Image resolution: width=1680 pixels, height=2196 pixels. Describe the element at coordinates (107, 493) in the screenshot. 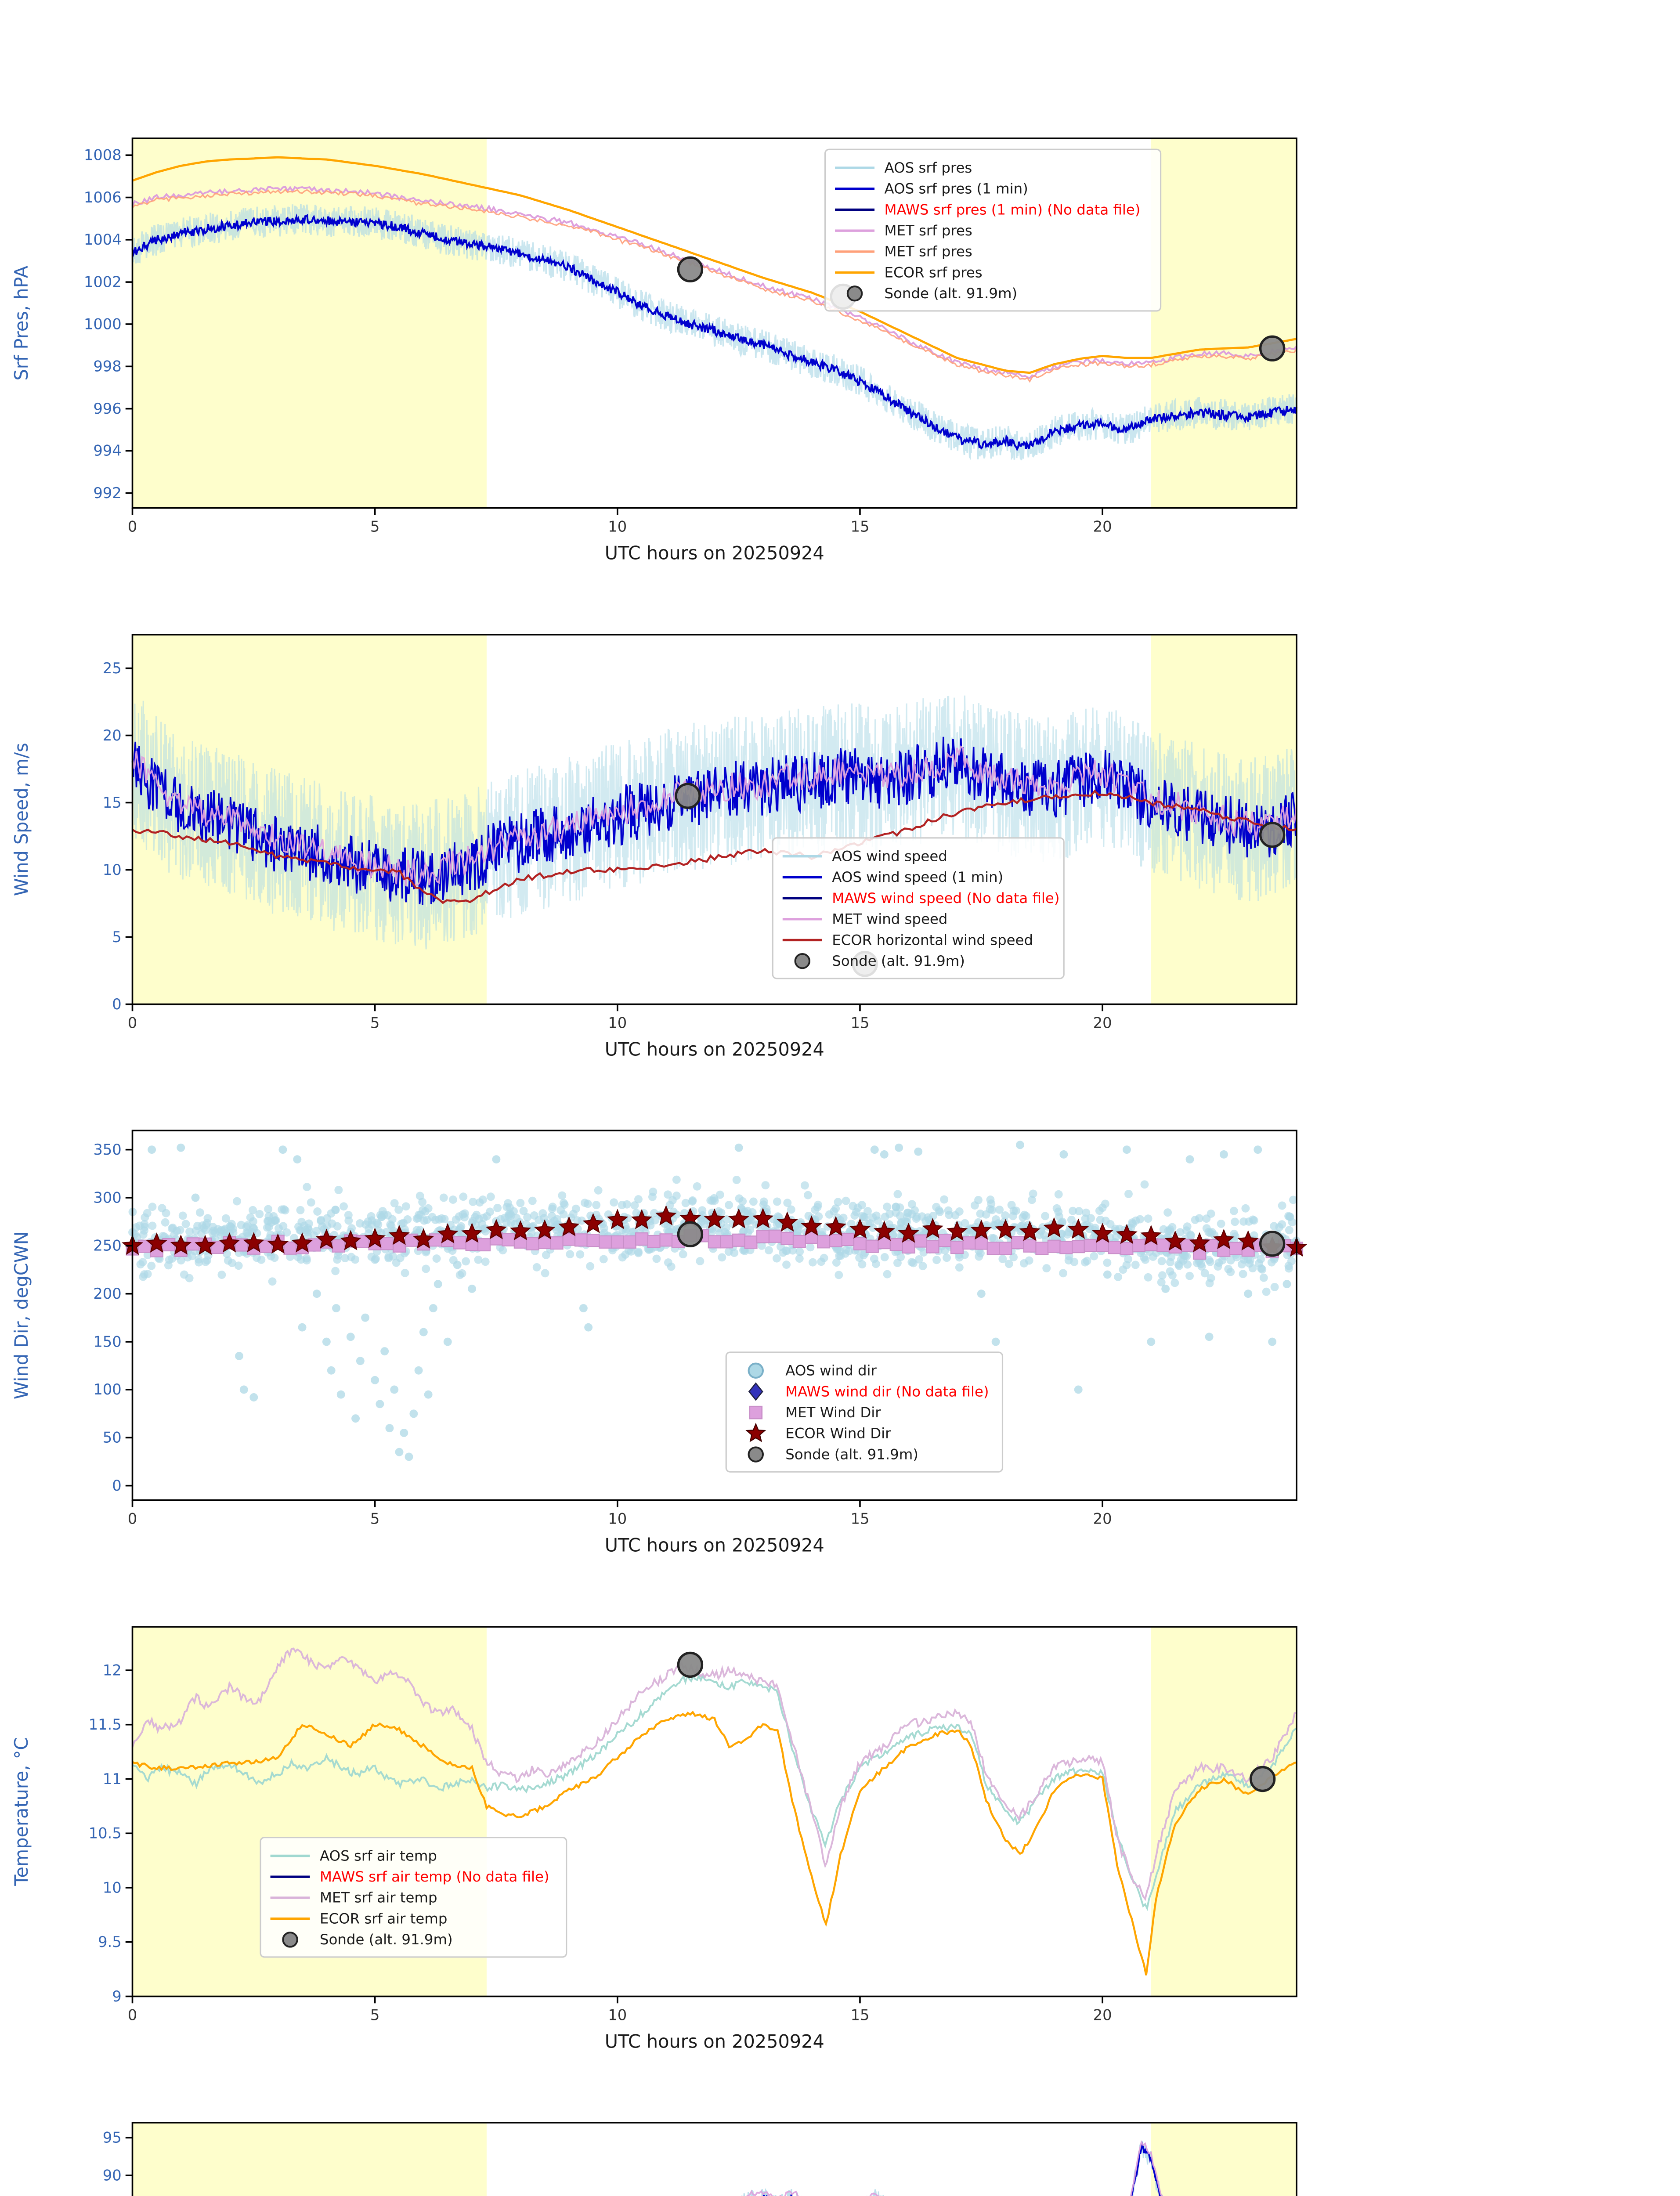

I see `y-tick-label: 992` at that location.